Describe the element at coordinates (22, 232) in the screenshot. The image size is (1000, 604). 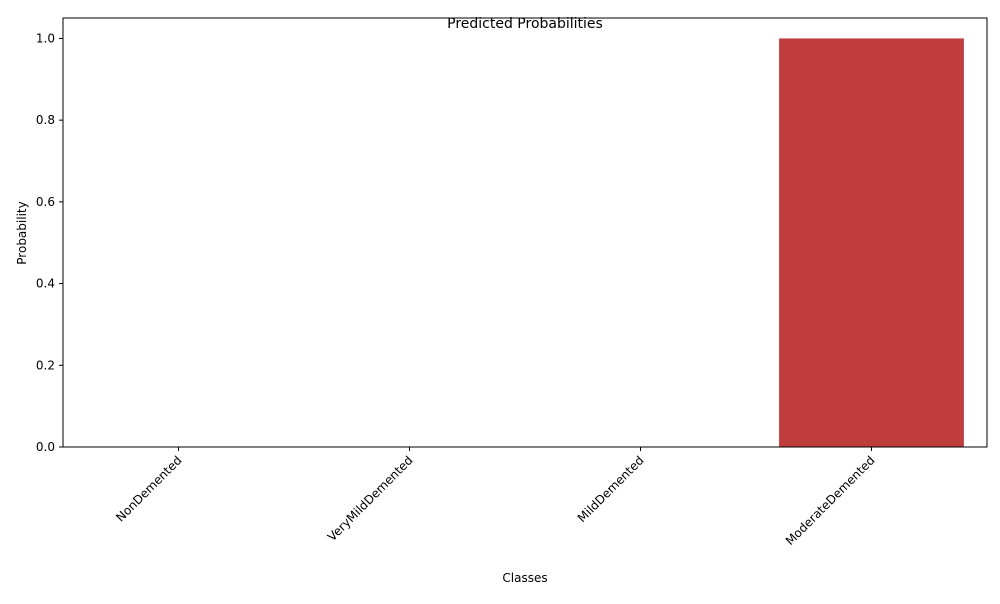
I see `y-axis-label: Probability` at that location.